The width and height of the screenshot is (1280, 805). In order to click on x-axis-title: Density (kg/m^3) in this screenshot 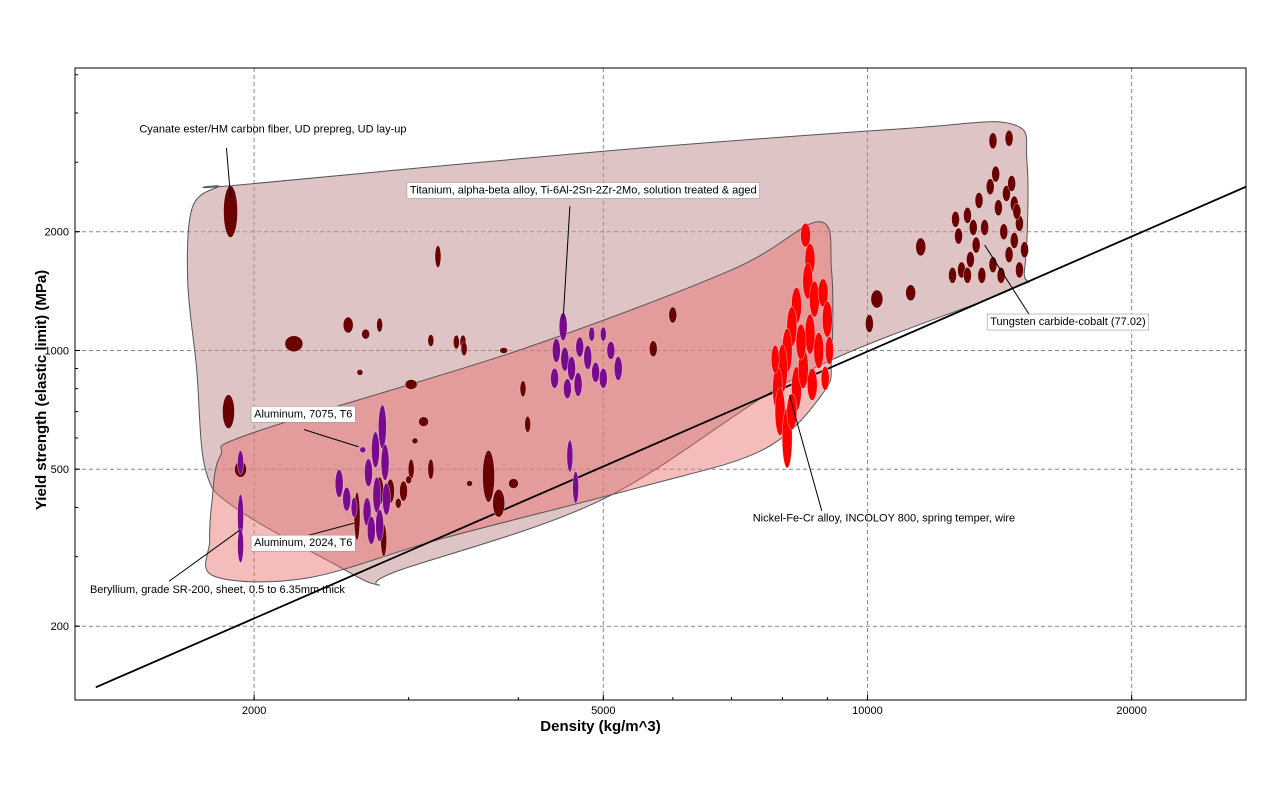, I will do `click(600, 726)`.